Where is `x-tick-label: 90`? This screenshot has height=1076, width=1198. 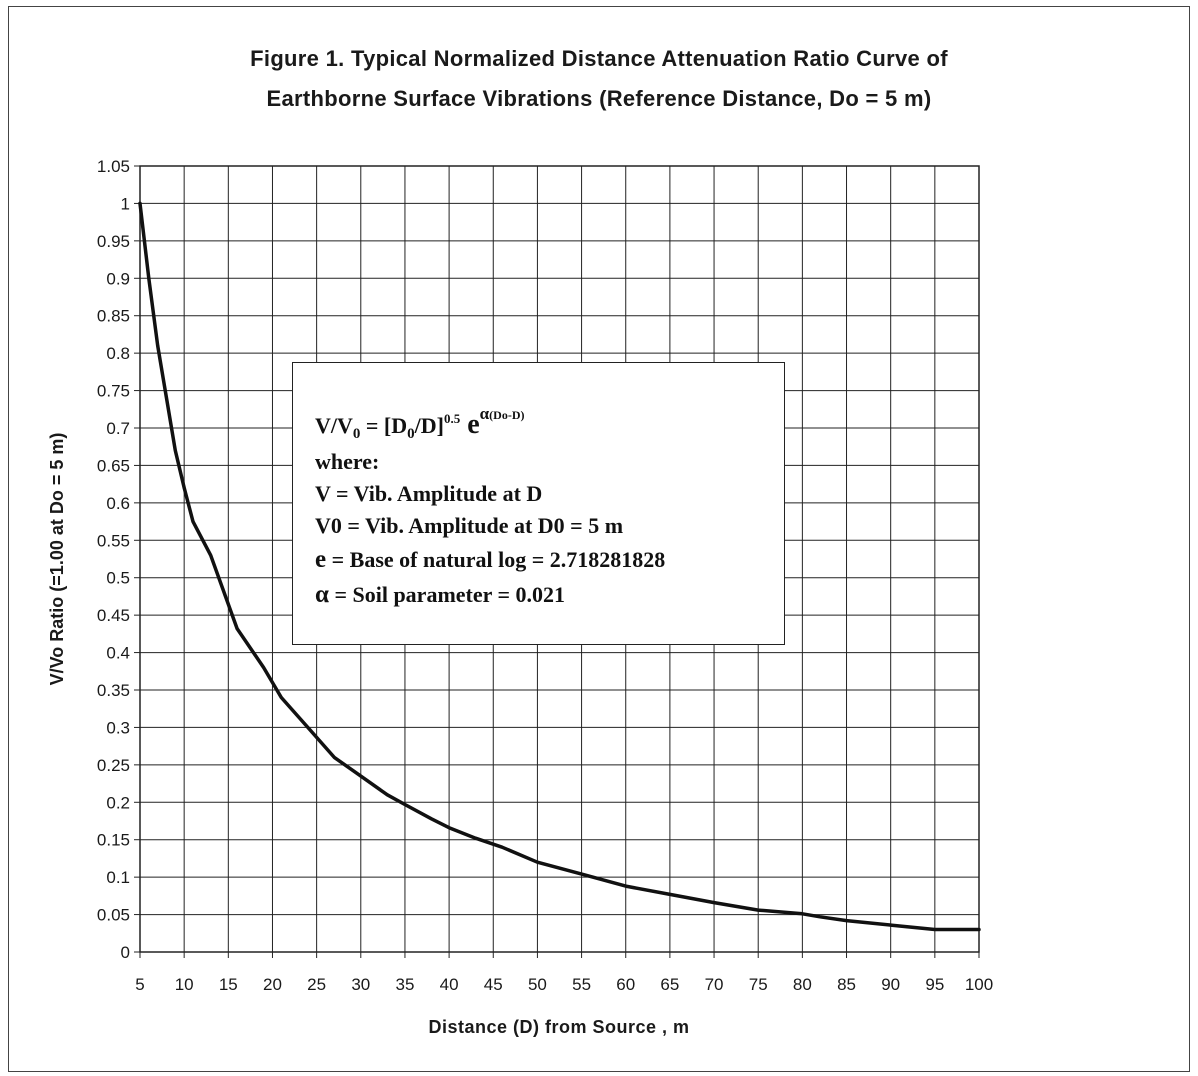
x-tick-label: 90 is located at coordinates (890, 984).